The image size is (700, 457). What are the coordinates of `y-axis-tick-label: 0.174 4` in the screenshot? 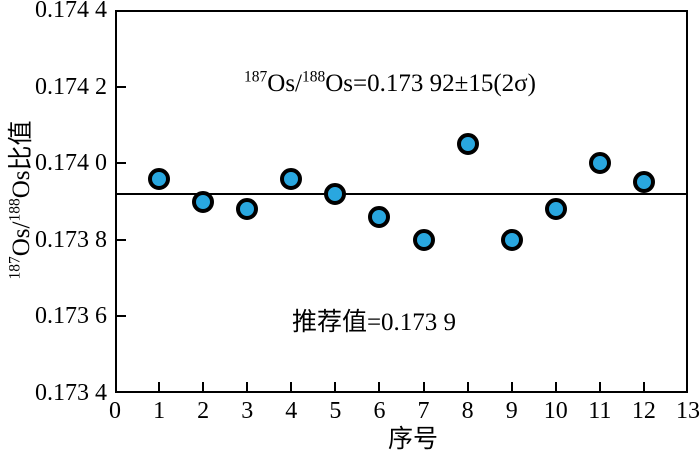 It's located at (71, 11).